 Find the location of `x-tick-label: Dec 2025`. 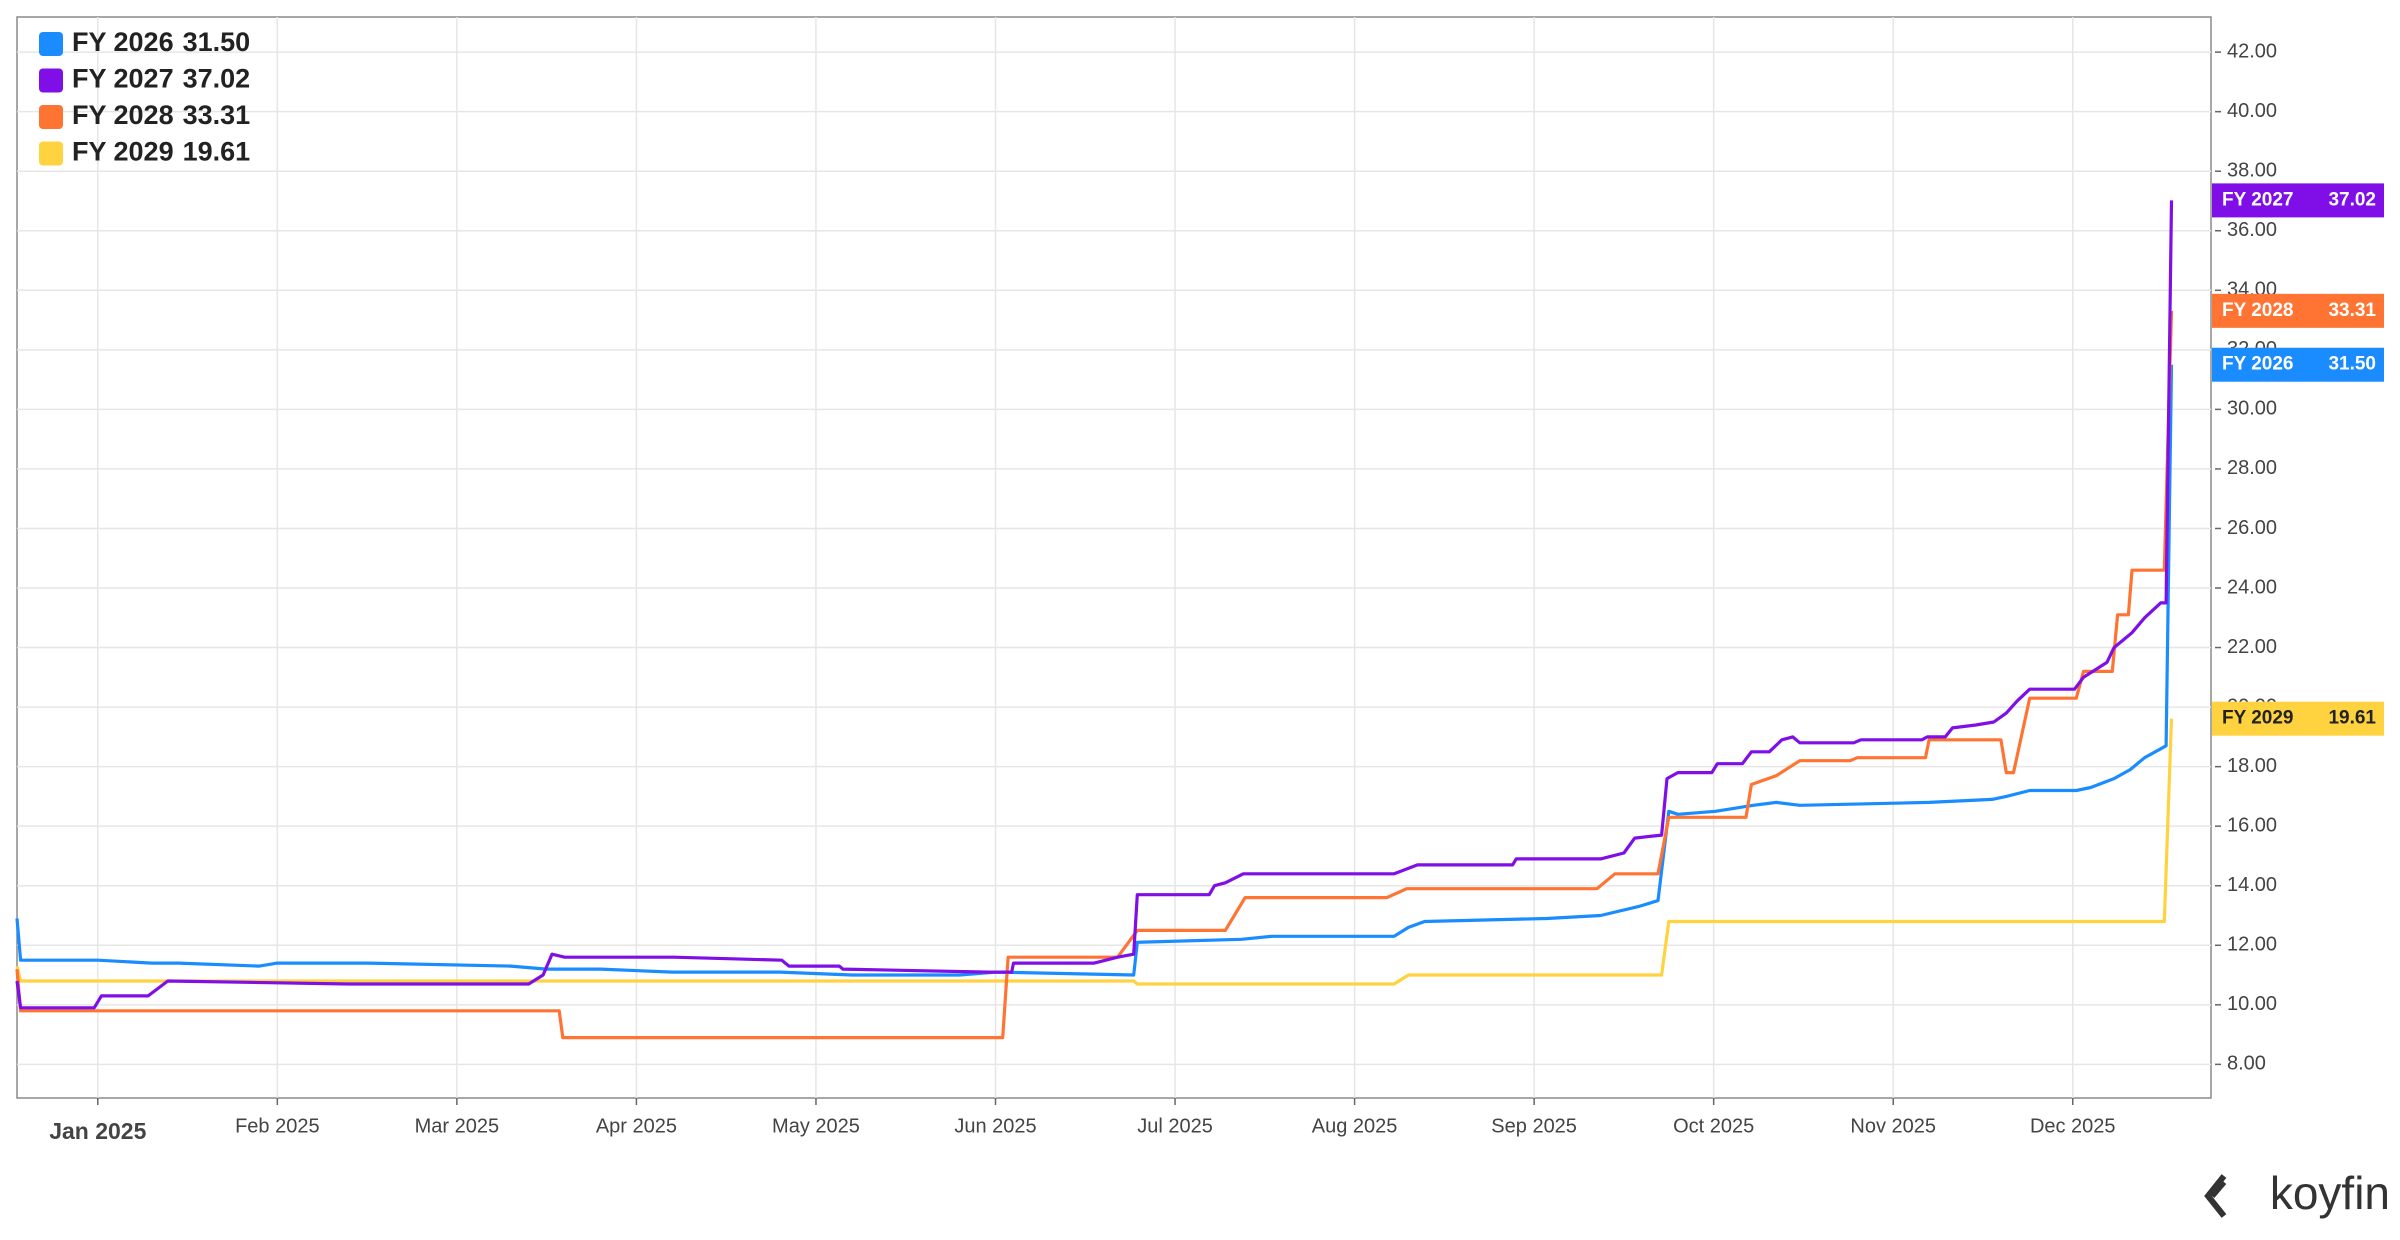

x-tick-label: Dec 2025 is located at coordinates (2073, 1126).